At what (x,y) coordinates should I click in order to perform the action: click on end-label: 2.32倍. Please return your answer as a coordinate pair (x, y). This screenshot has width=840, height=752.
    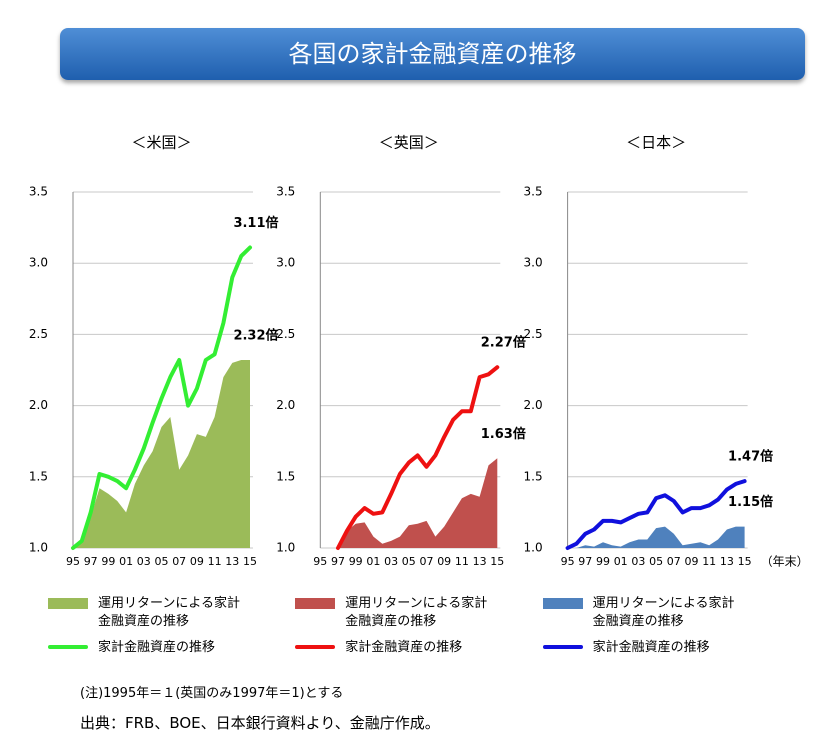
    Looking at the image, I should click on (255, 336).